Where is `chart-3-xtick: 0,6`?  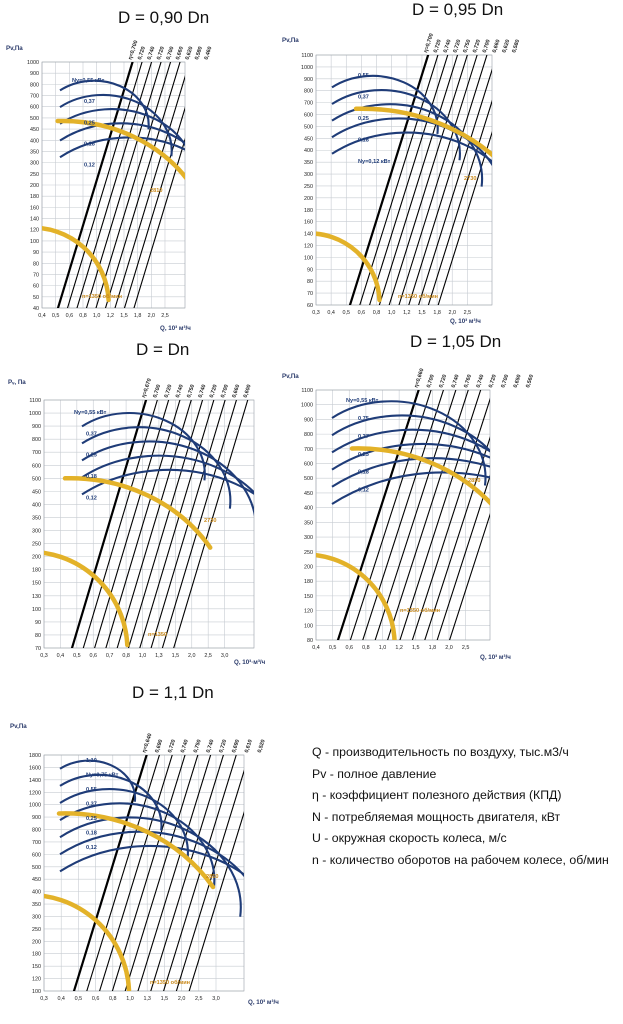 chart-3-xtick: 0,6 is located at coordinates (94, 656).